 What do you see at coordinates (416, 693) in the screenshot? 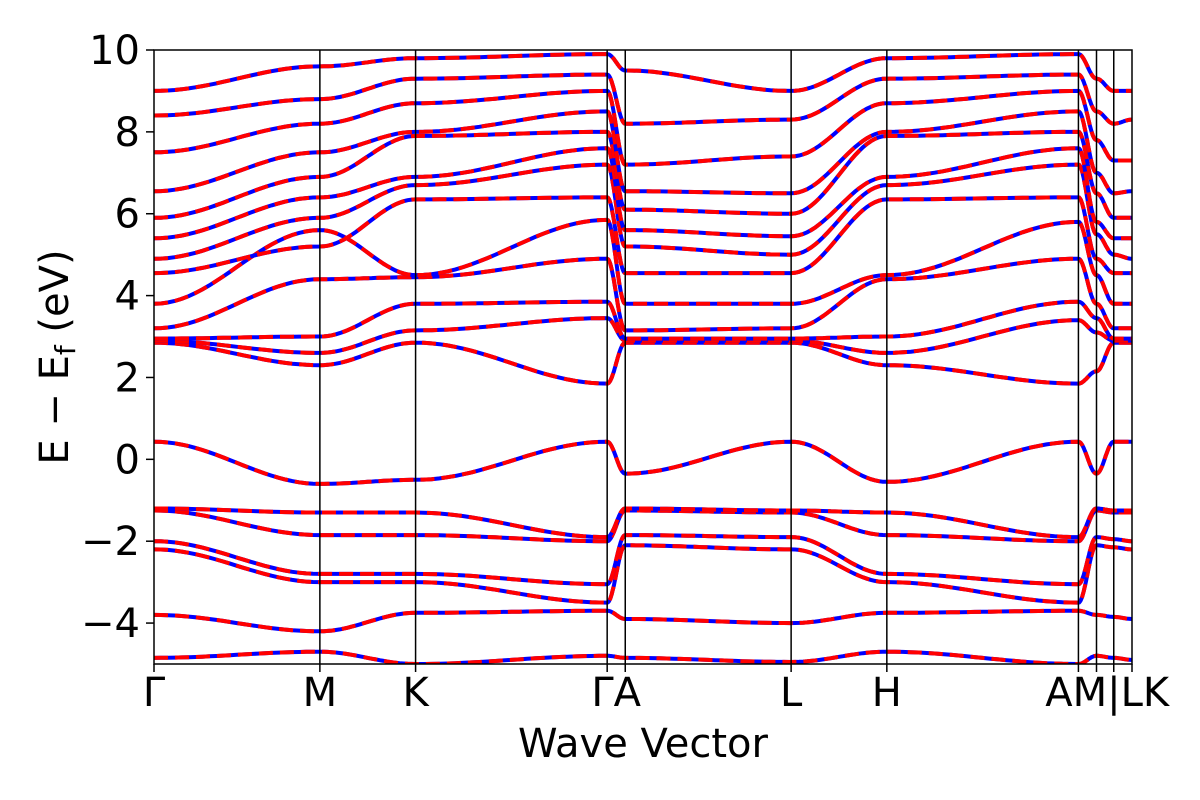
I see `x-tick-label: K` at bounding box center [416, 693].